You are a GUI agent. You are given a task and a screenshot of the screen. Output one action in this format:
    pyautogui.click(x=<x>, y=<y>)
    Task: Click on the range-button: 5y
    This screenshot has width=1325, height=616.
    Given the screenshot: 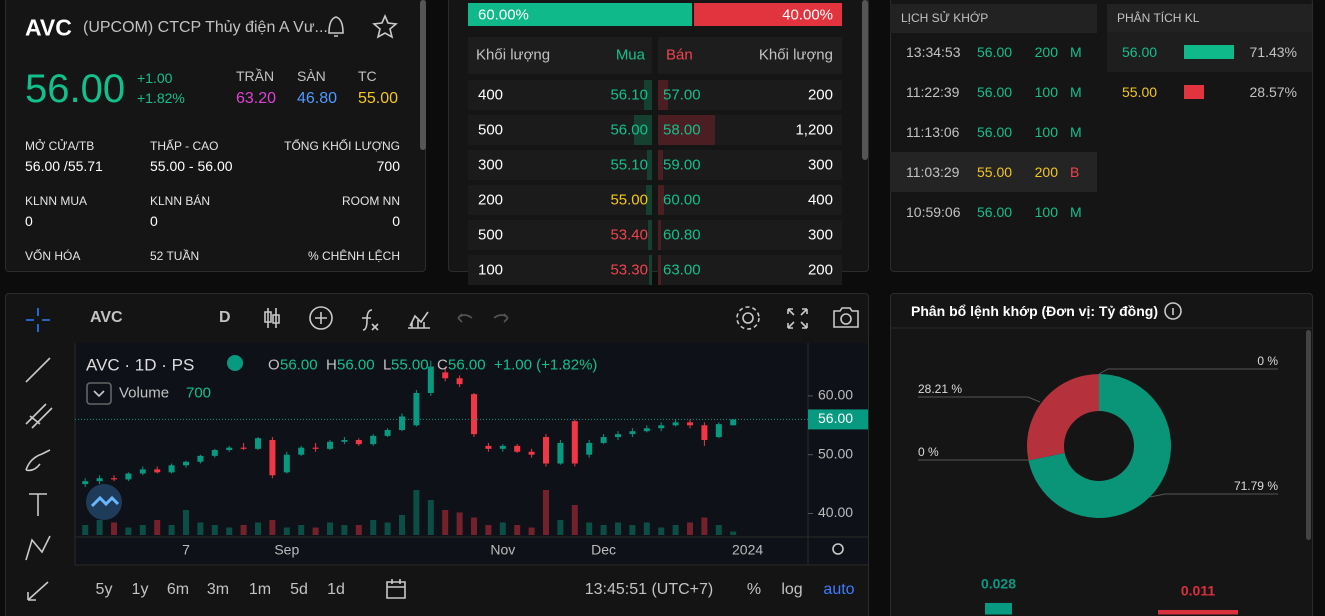 What is the action you would take?
    pyautogui.click(x=104, y=589)
    